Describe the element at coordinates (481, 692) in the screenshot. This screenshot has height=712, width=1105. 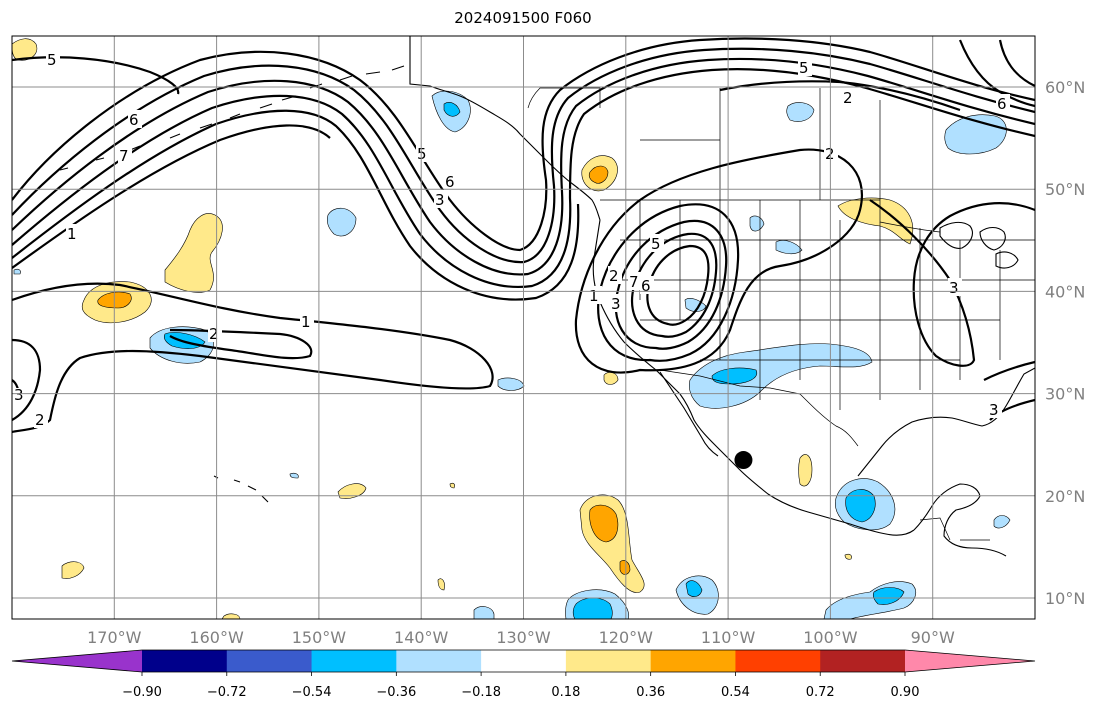
I see `colorbar-tick-label: −0.18` at that location.